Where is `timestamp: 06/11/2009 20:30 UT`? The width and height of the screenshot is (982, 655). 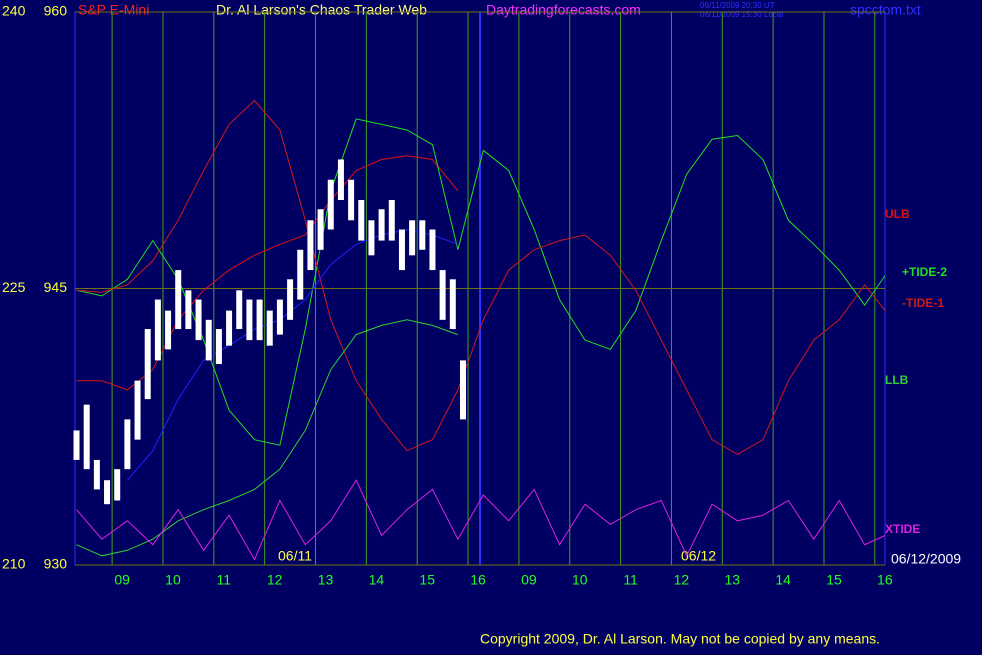
timestamp: 06/11/2009 20:30 UT is located at coordinates (737, 5).